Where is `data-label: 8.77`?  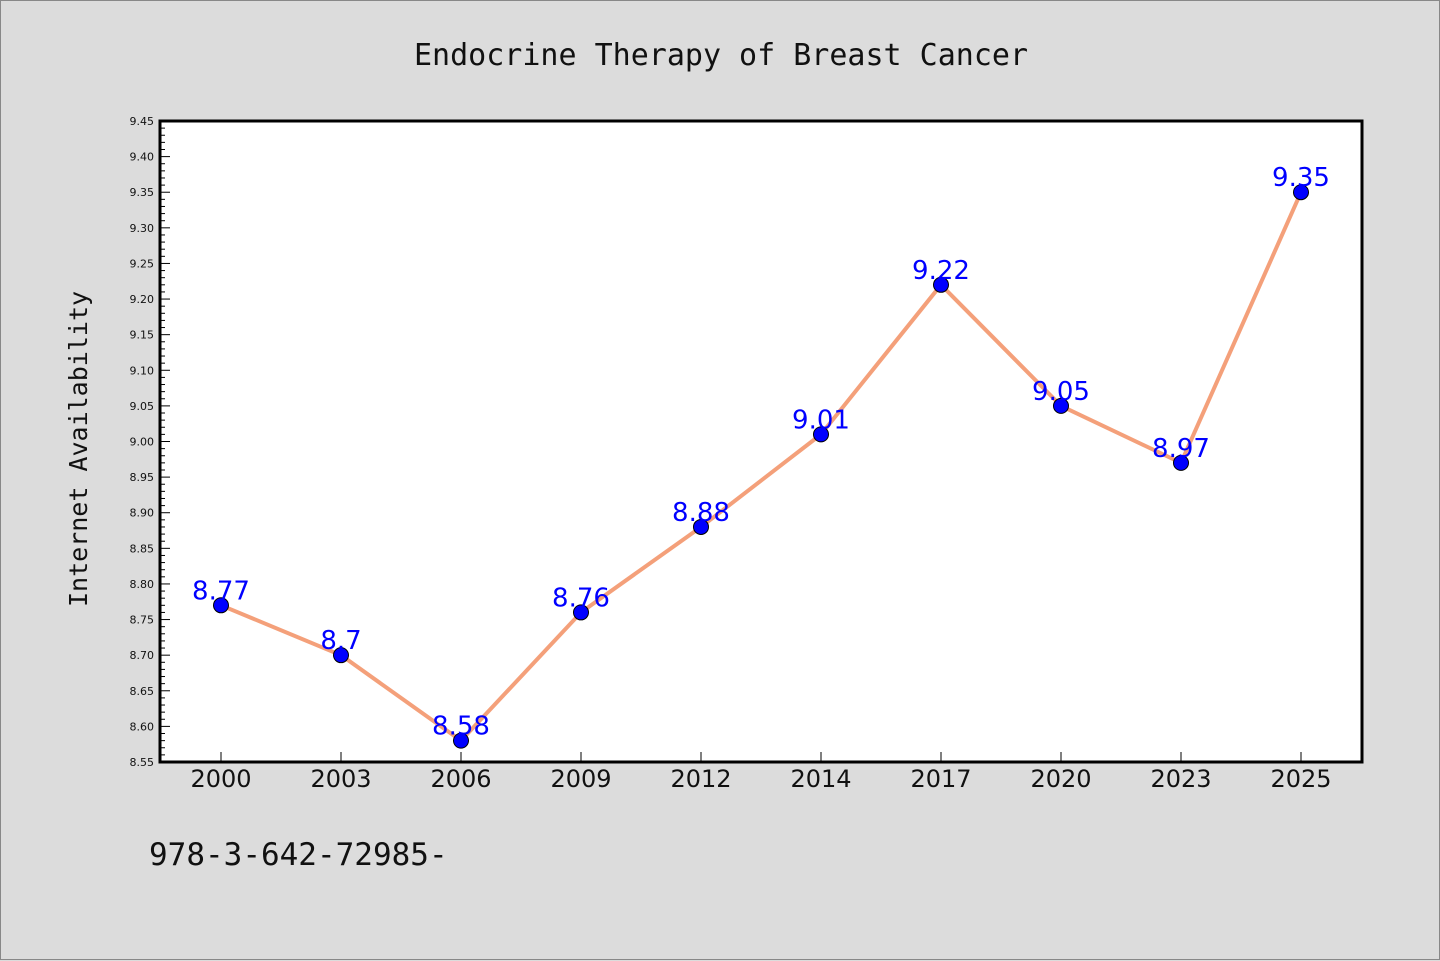 data-label: 8.77 is located at coordinates (221, 591).